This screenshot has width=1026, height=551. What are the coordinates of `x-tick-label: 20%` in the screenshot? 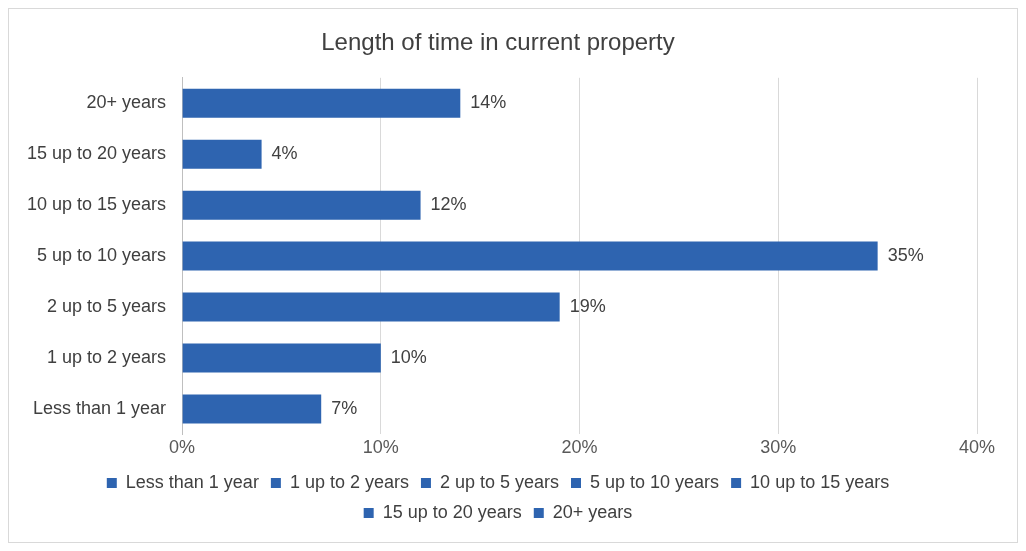 It's located at (579, 447).